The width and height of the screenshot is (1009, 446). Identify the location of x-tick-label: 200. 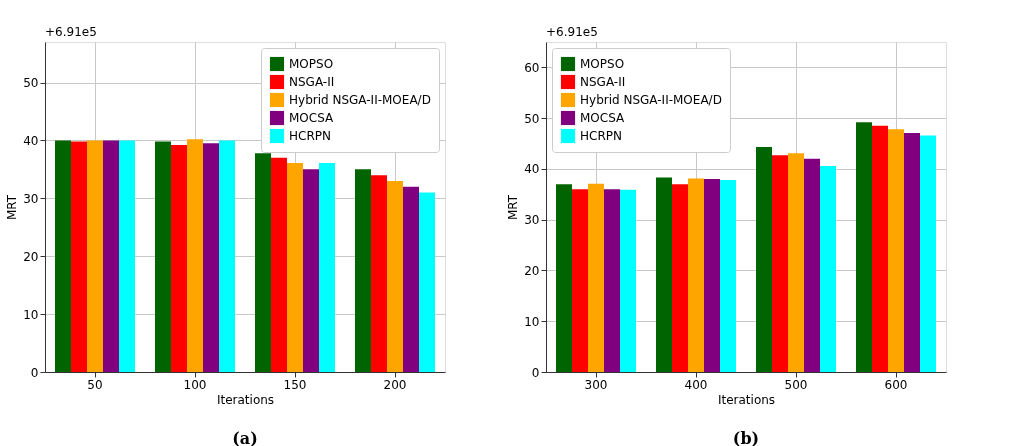
(395, 384).